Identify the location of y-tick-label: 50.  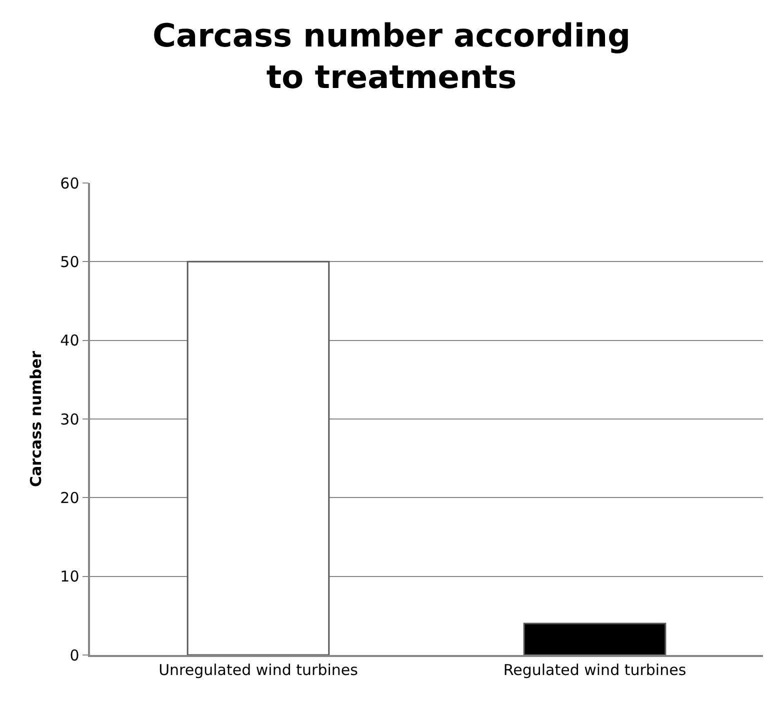
(70, 261).